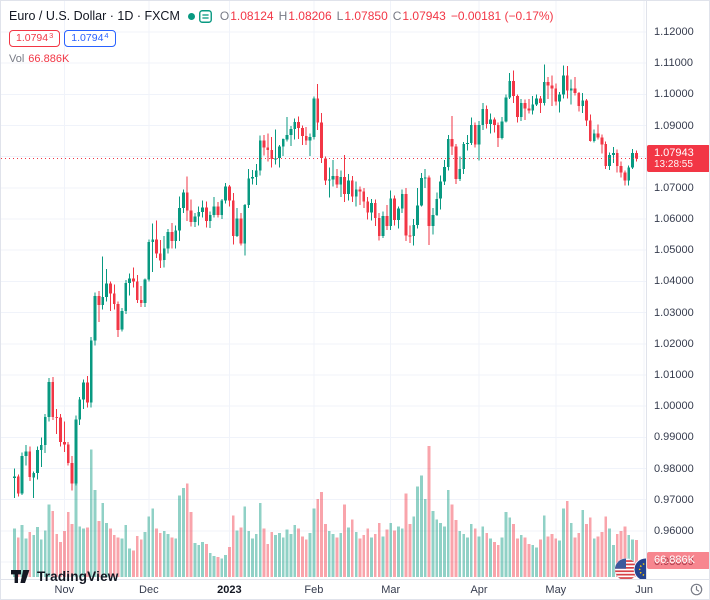 Image resolution: width=710 pixels, height=600 pixels. I want to click on tradingview-logo-text: TradingView, so click(78, 576).